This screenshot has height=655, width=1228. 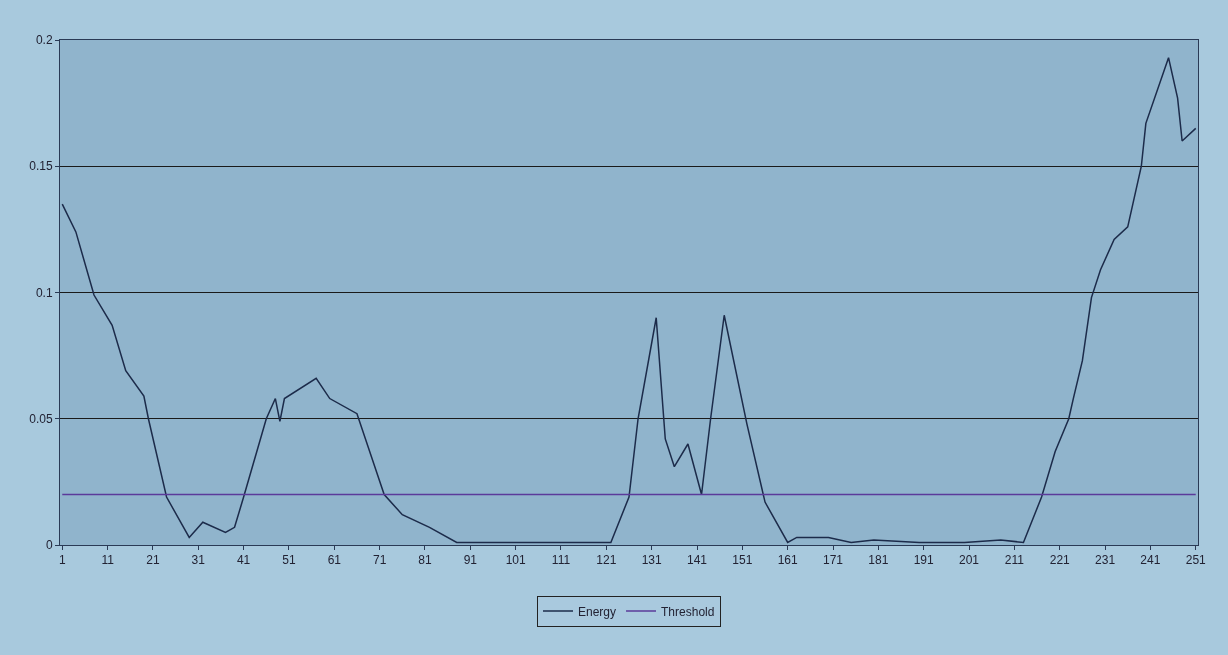 I want to click on x-tick-label: 251, so click(x=1196, y=560).